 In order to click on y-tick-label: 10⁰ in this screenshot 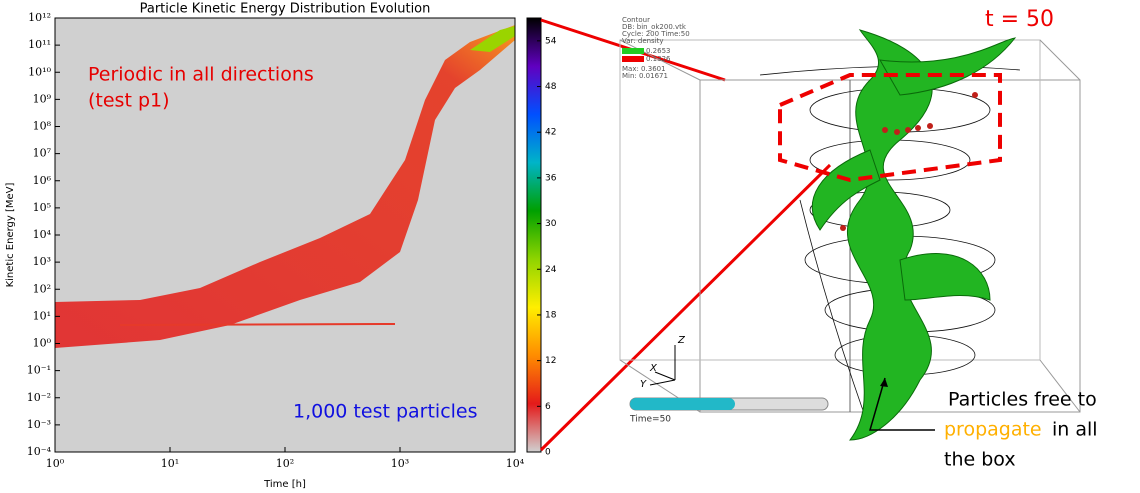, I will do `click(42, 343)`.